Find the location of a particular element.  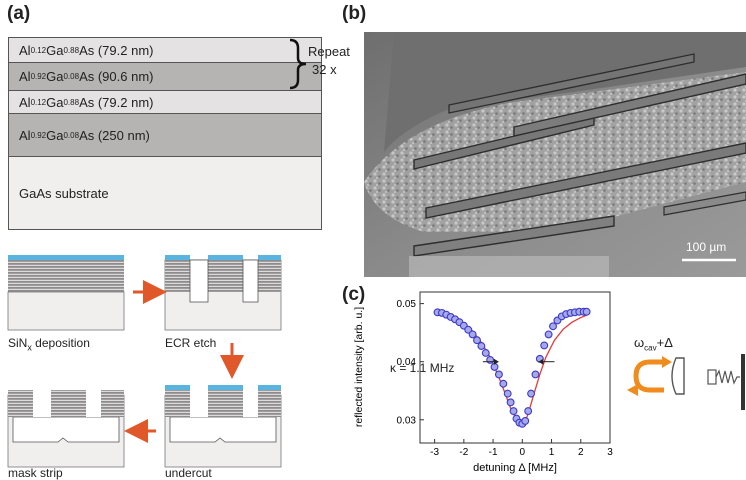

substrate-layer: GaAs substrate is located at coordinates (165, 193).